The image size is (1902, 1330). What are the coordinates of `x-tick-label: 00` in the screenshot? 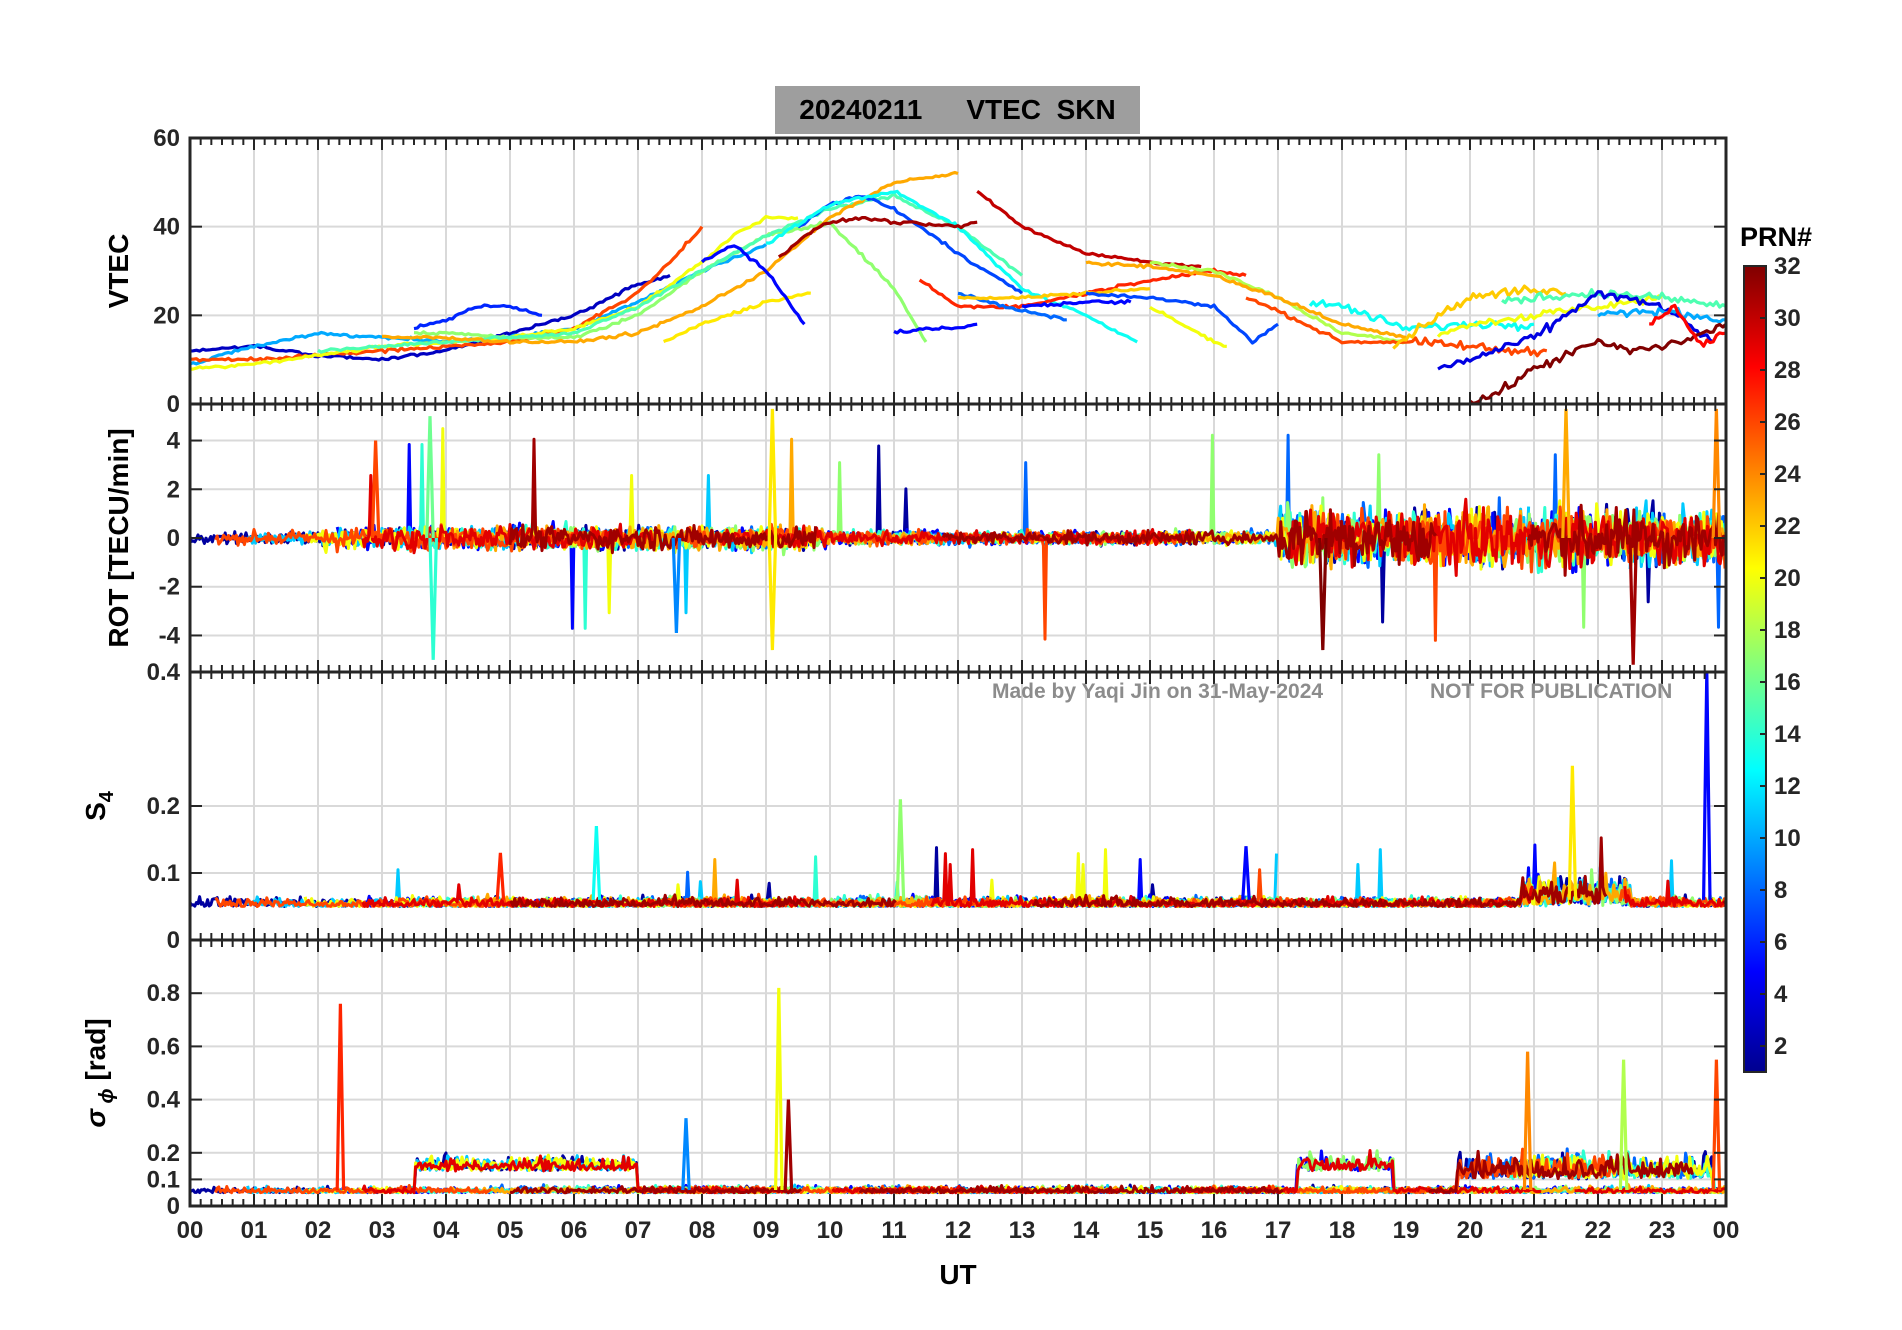 It's located at (190, 1230).